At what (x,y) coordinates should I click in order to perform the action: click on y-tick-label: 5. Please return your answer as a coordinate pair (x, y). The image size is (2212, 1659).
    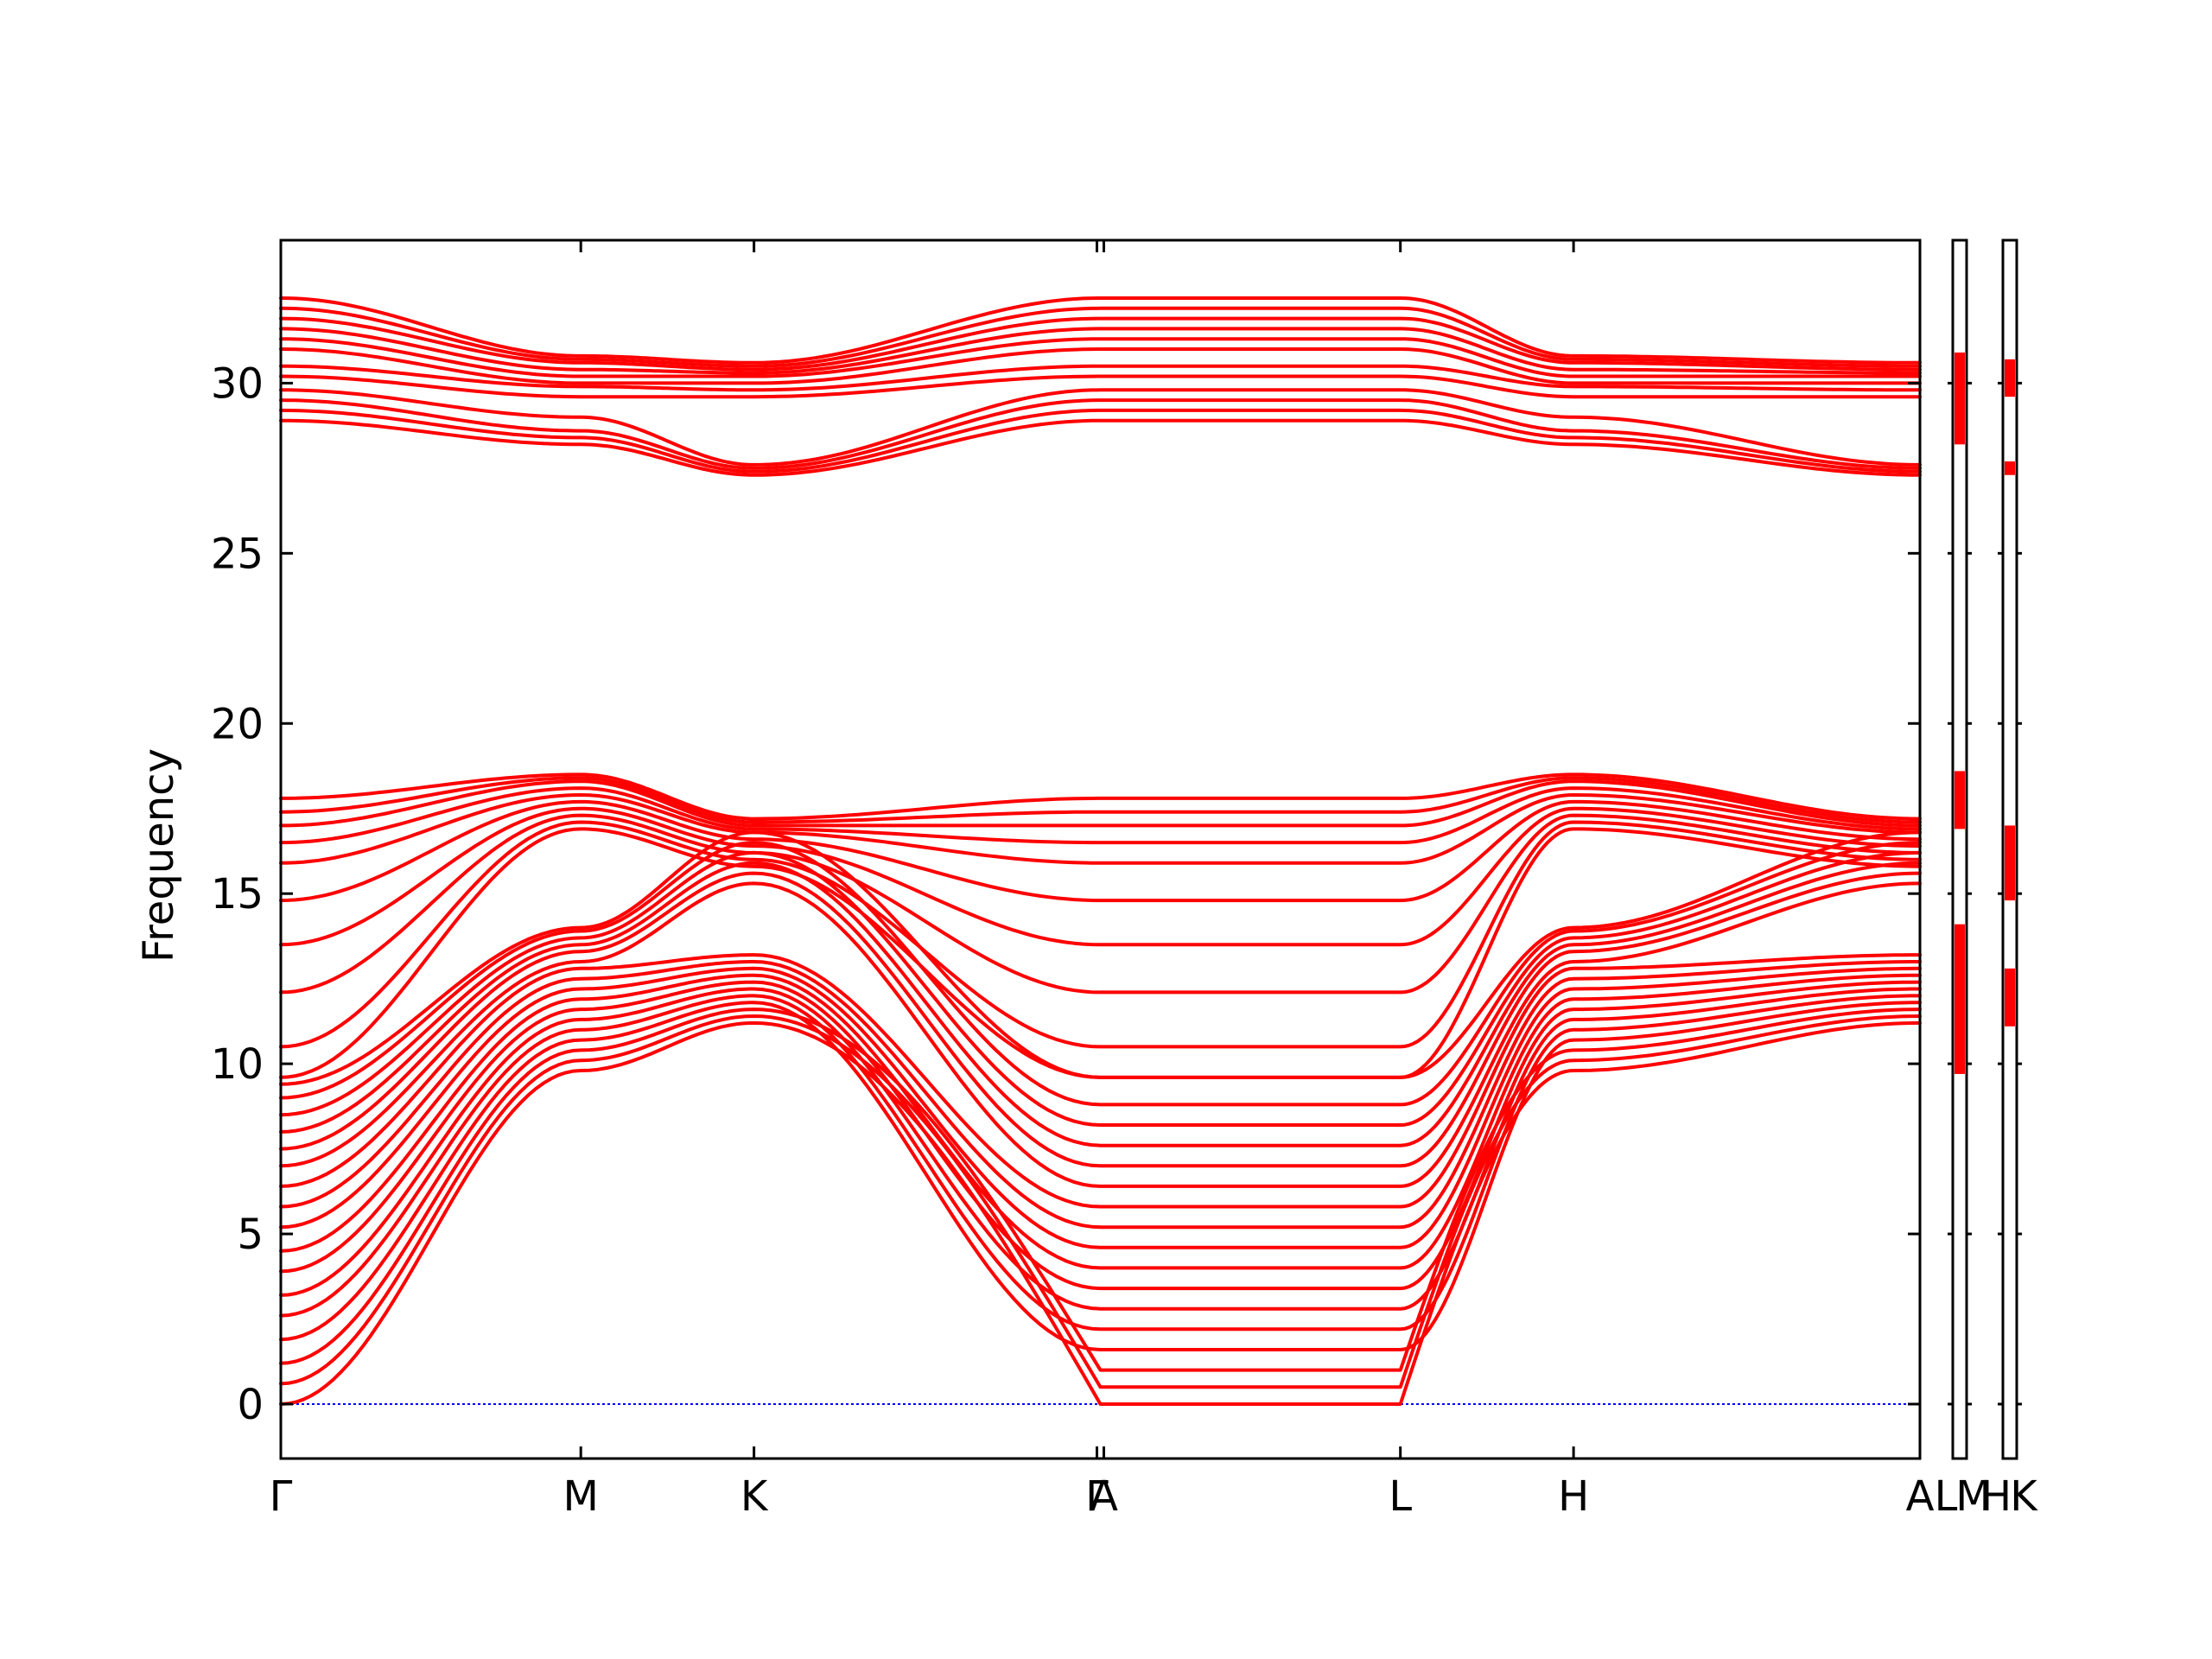
    Looking at the image, I should click on (250, 1235).